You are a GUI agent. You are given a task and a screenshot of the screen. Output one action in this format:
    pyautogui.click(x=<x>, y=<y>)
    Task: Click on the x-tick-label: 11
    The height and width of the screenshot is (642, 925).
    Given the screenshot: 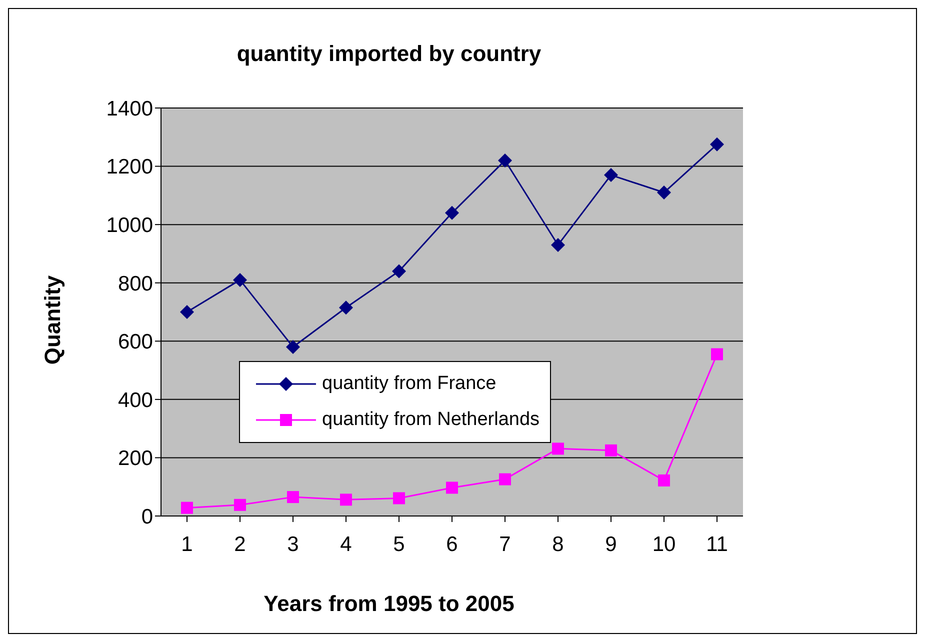 What is the action you would take?
    pyautogui.click(x=717, y=544)
    